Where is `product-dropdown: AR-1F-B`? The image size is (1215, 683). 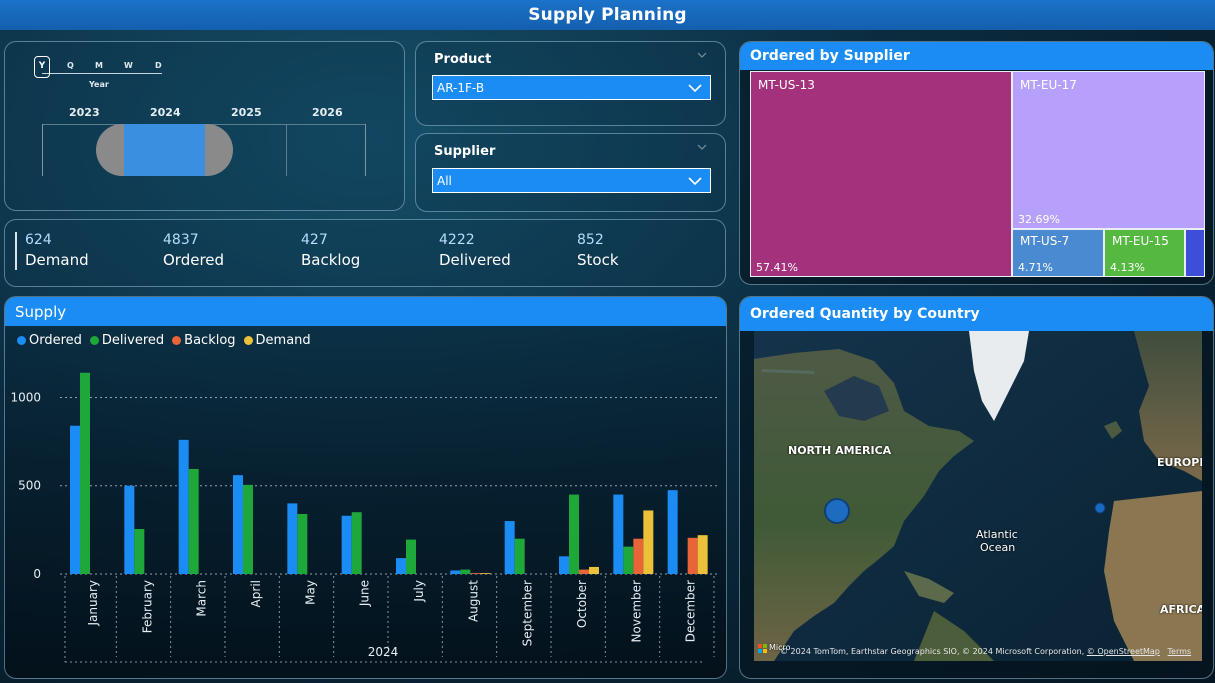
product-dropdown: AR-1F-B is located at coordinates (571, 87).